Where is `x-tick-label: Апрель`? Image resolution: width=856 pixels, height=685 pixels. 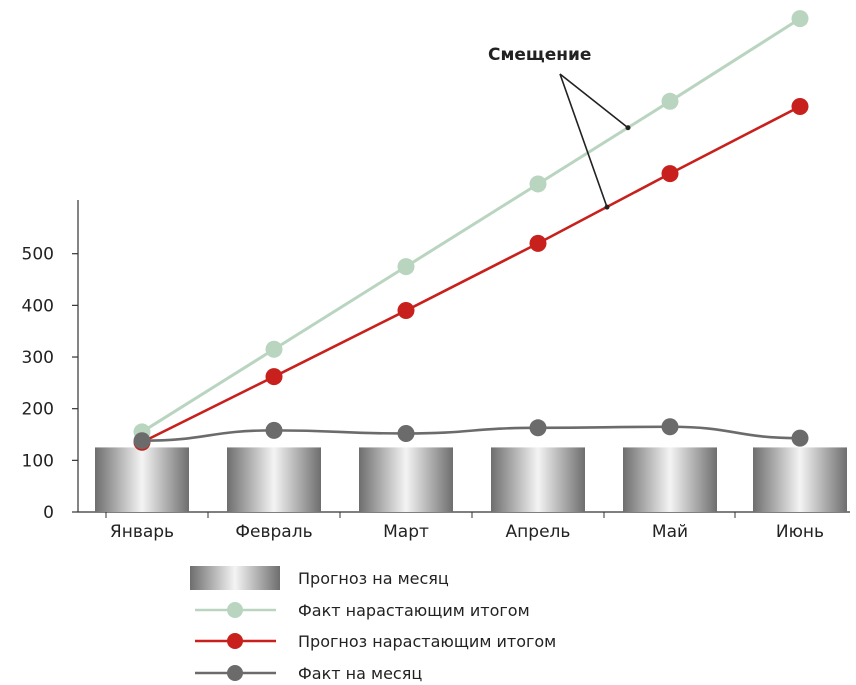 x-tick-label: Апрель is located at coordinates (538, 532).